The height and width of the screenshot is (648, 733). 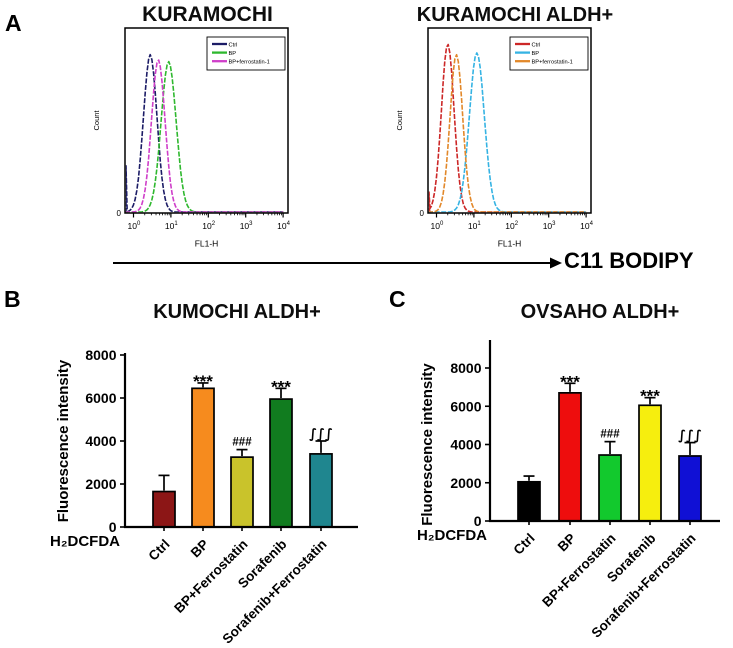 I want to click on flow-title-kuramochi-aldh: KURAMOCHI ALDH+, so click(x=515, y=15).